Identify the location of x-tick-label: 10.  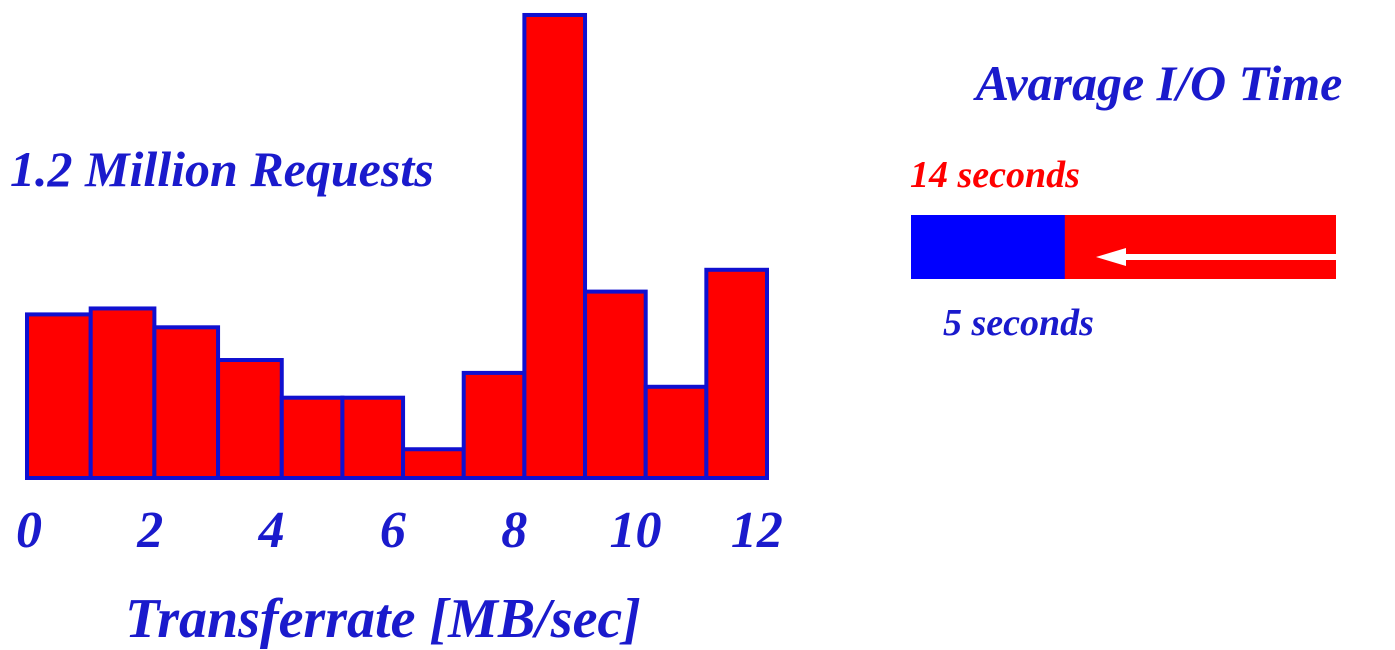
(636, 530).